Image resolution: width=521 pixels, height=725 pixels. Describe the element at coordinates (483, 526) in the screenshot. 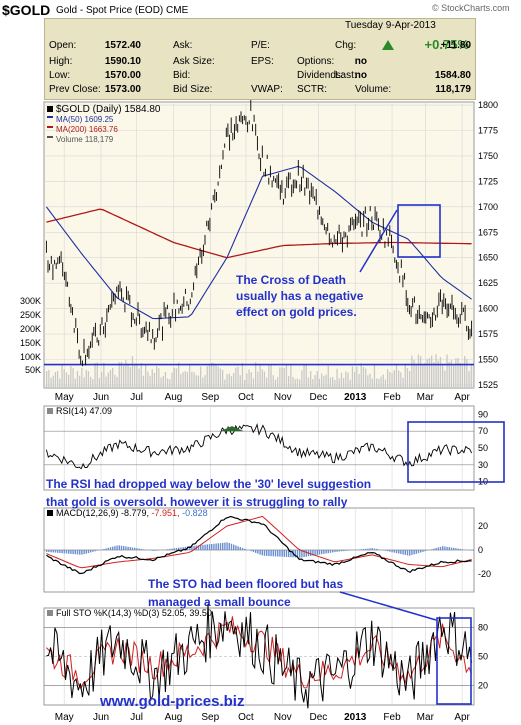

I see `y-tick-label: 20` at that location.